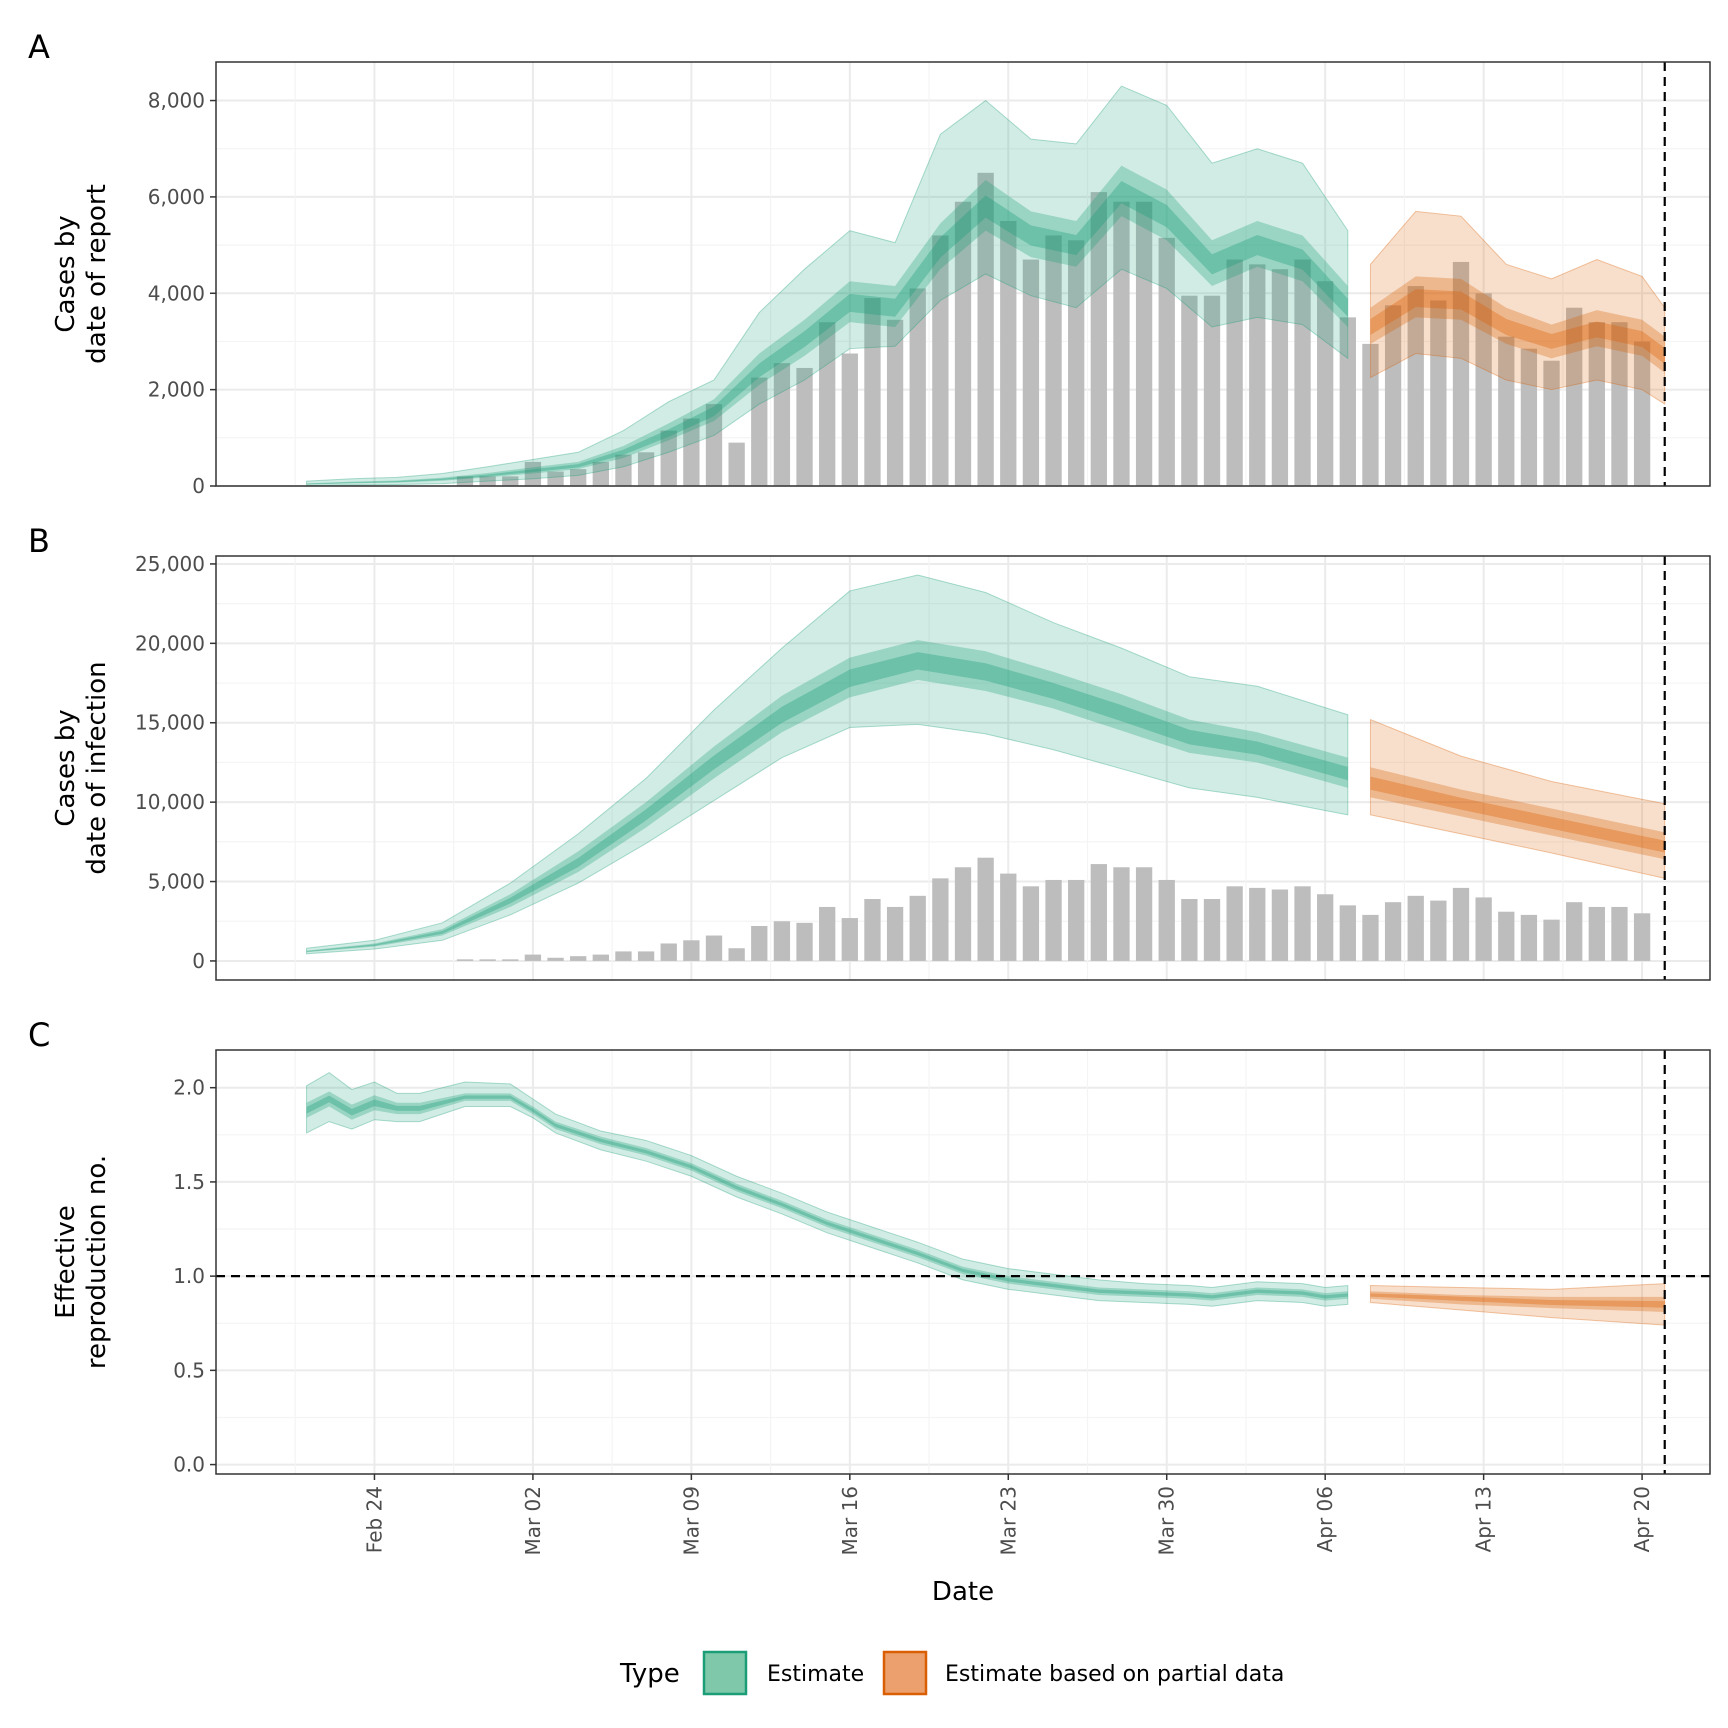  What do you see at coordinates (1167, 1521) in the screenshot?
I see `x-tick-label: Mar 30` at bounding box center [1167, 1521].